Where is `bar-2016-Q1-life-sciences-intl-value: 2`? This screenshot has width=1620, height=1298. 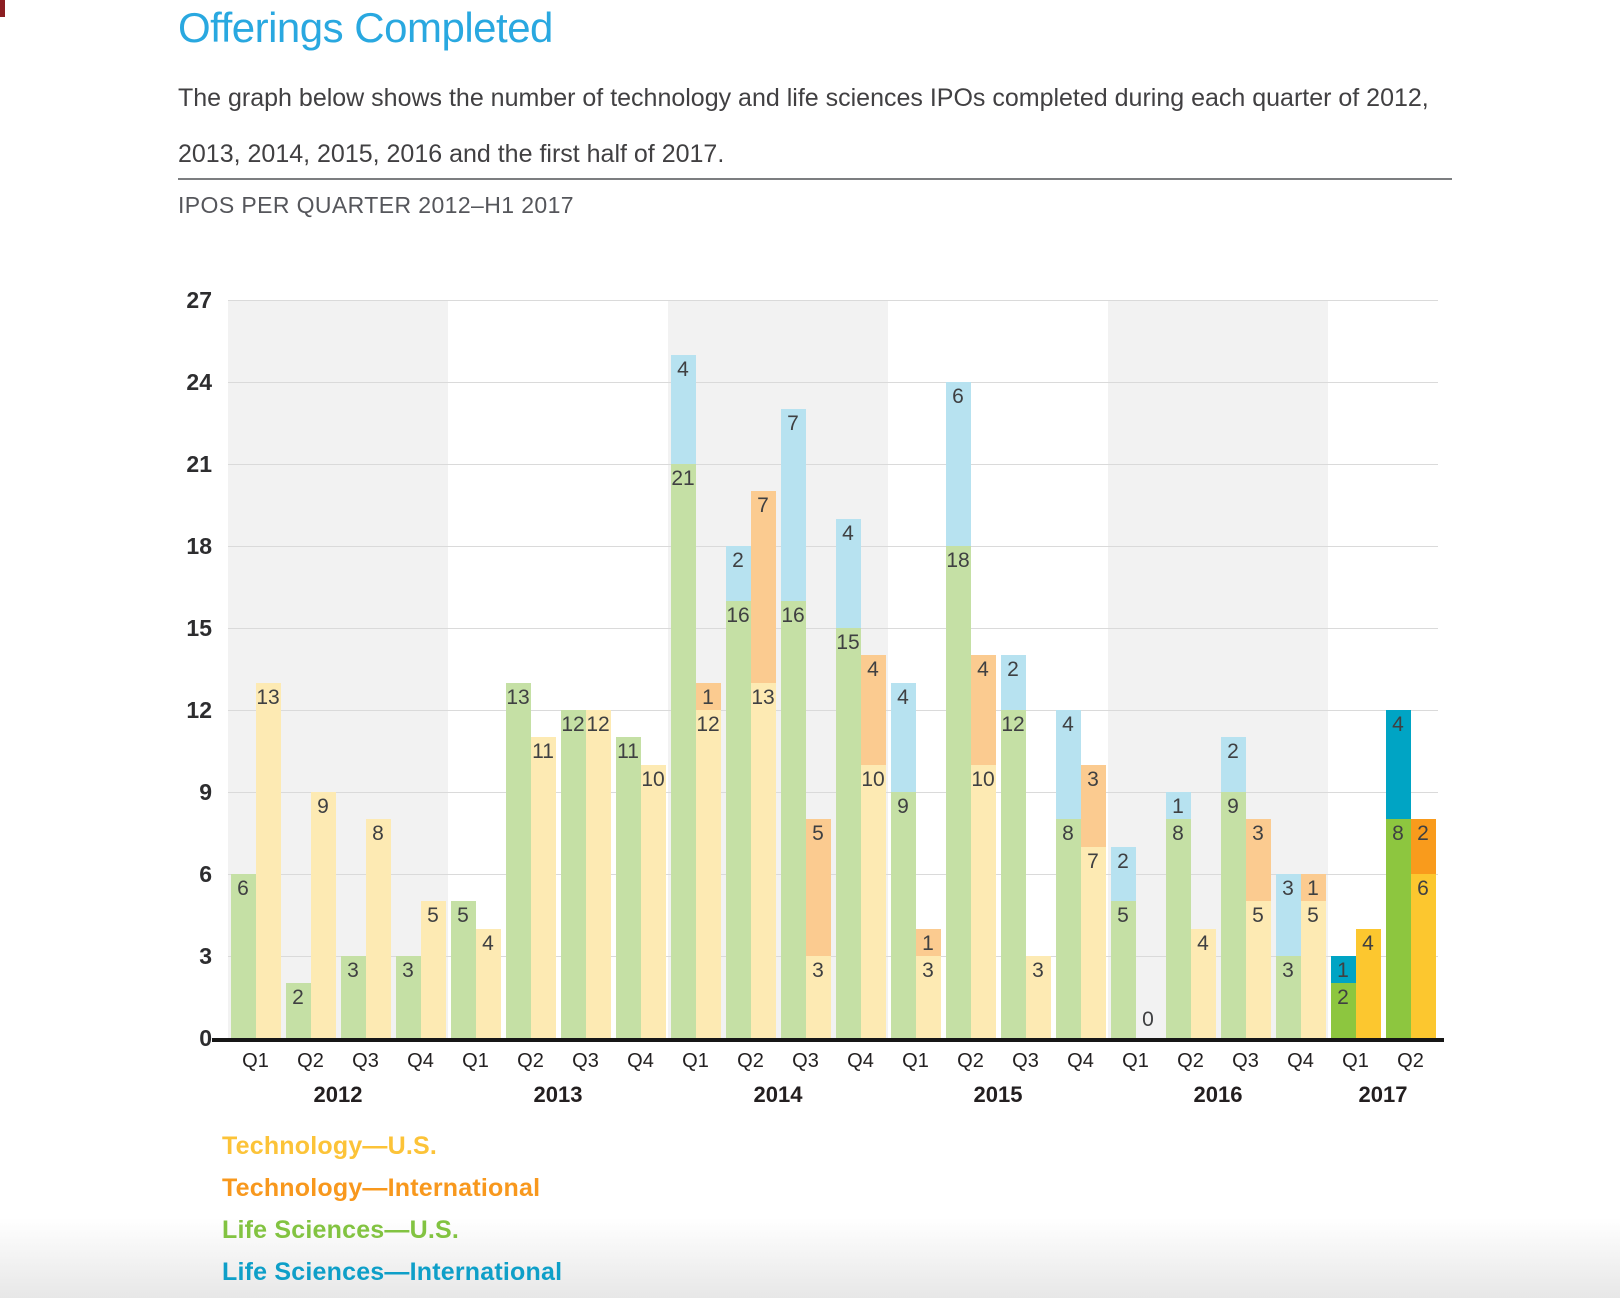 bar-2016-Q1-life-sciences-intl-value: 2 is located at coordinates (1123, 861).